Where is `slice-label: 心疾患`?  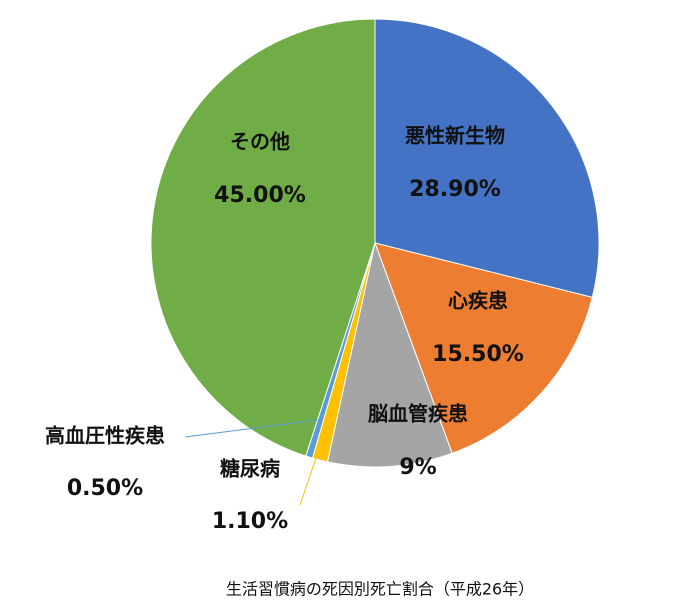
slice-label: 心疾患 is located at coordinates (478, 301).